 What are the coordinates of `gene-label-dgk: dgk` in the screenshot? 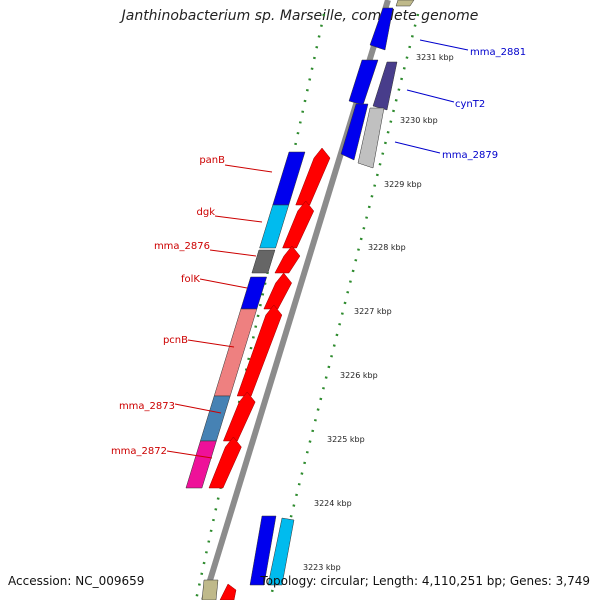 It's located at (206, 212).